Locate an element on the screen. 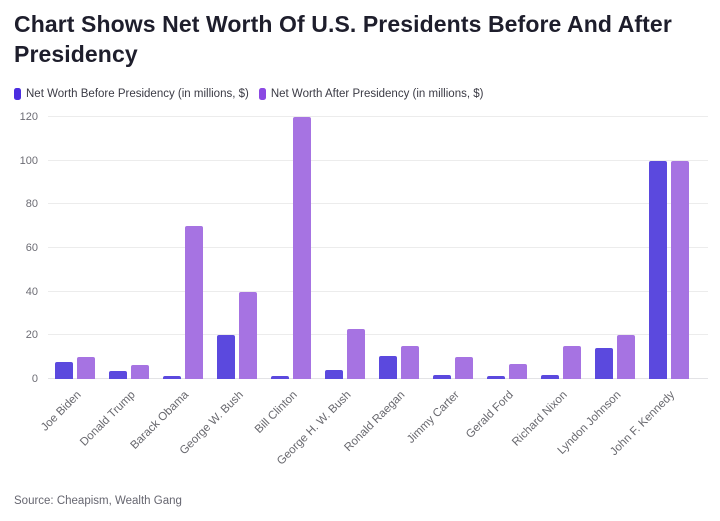 The height and width of the screenshot is (521, 720). x-tick-label: Joe Biden is located at coordinates (61, 411).